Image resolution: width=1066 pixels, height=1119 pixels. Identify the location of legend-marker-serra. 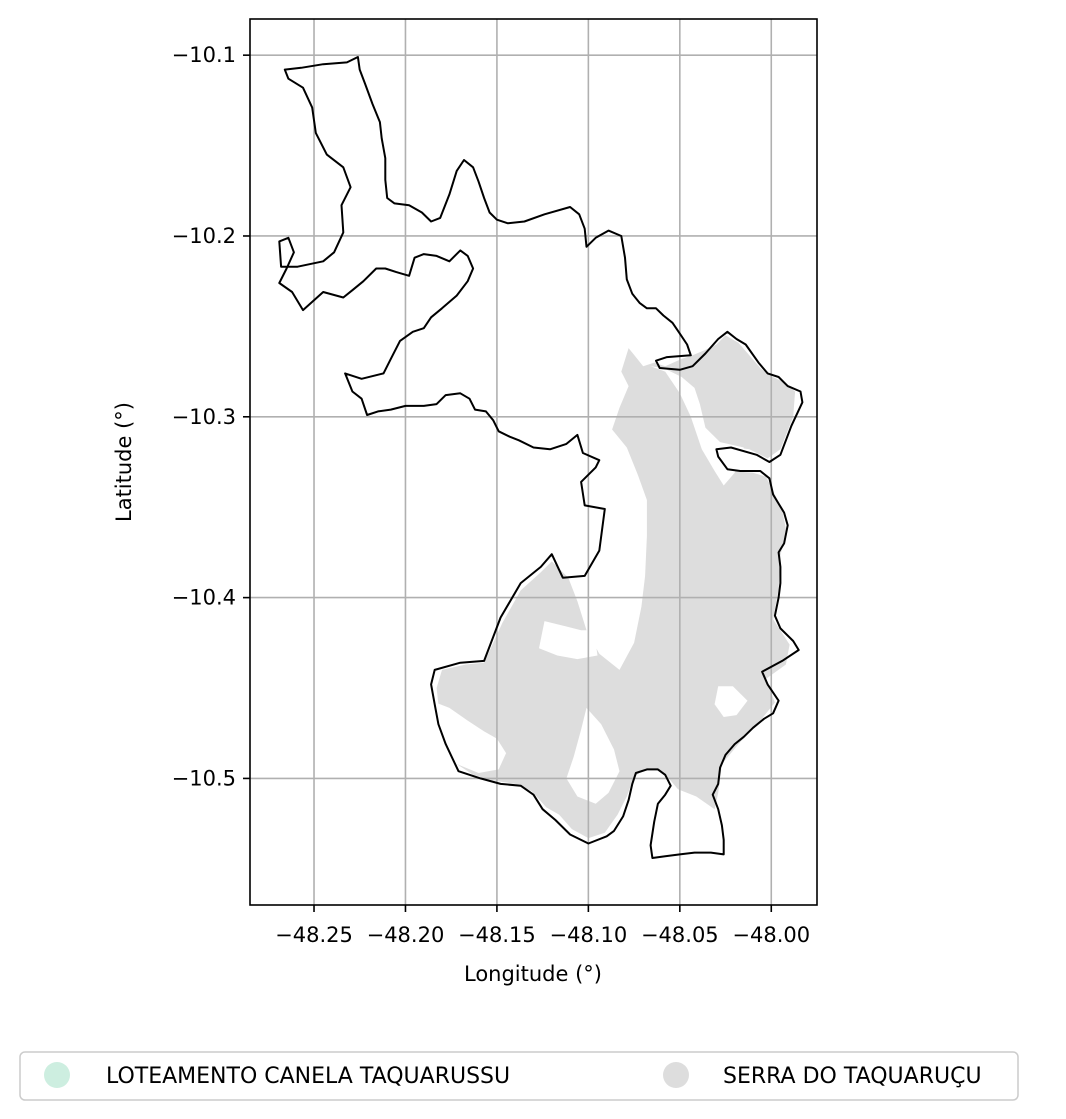
(676, 1075).